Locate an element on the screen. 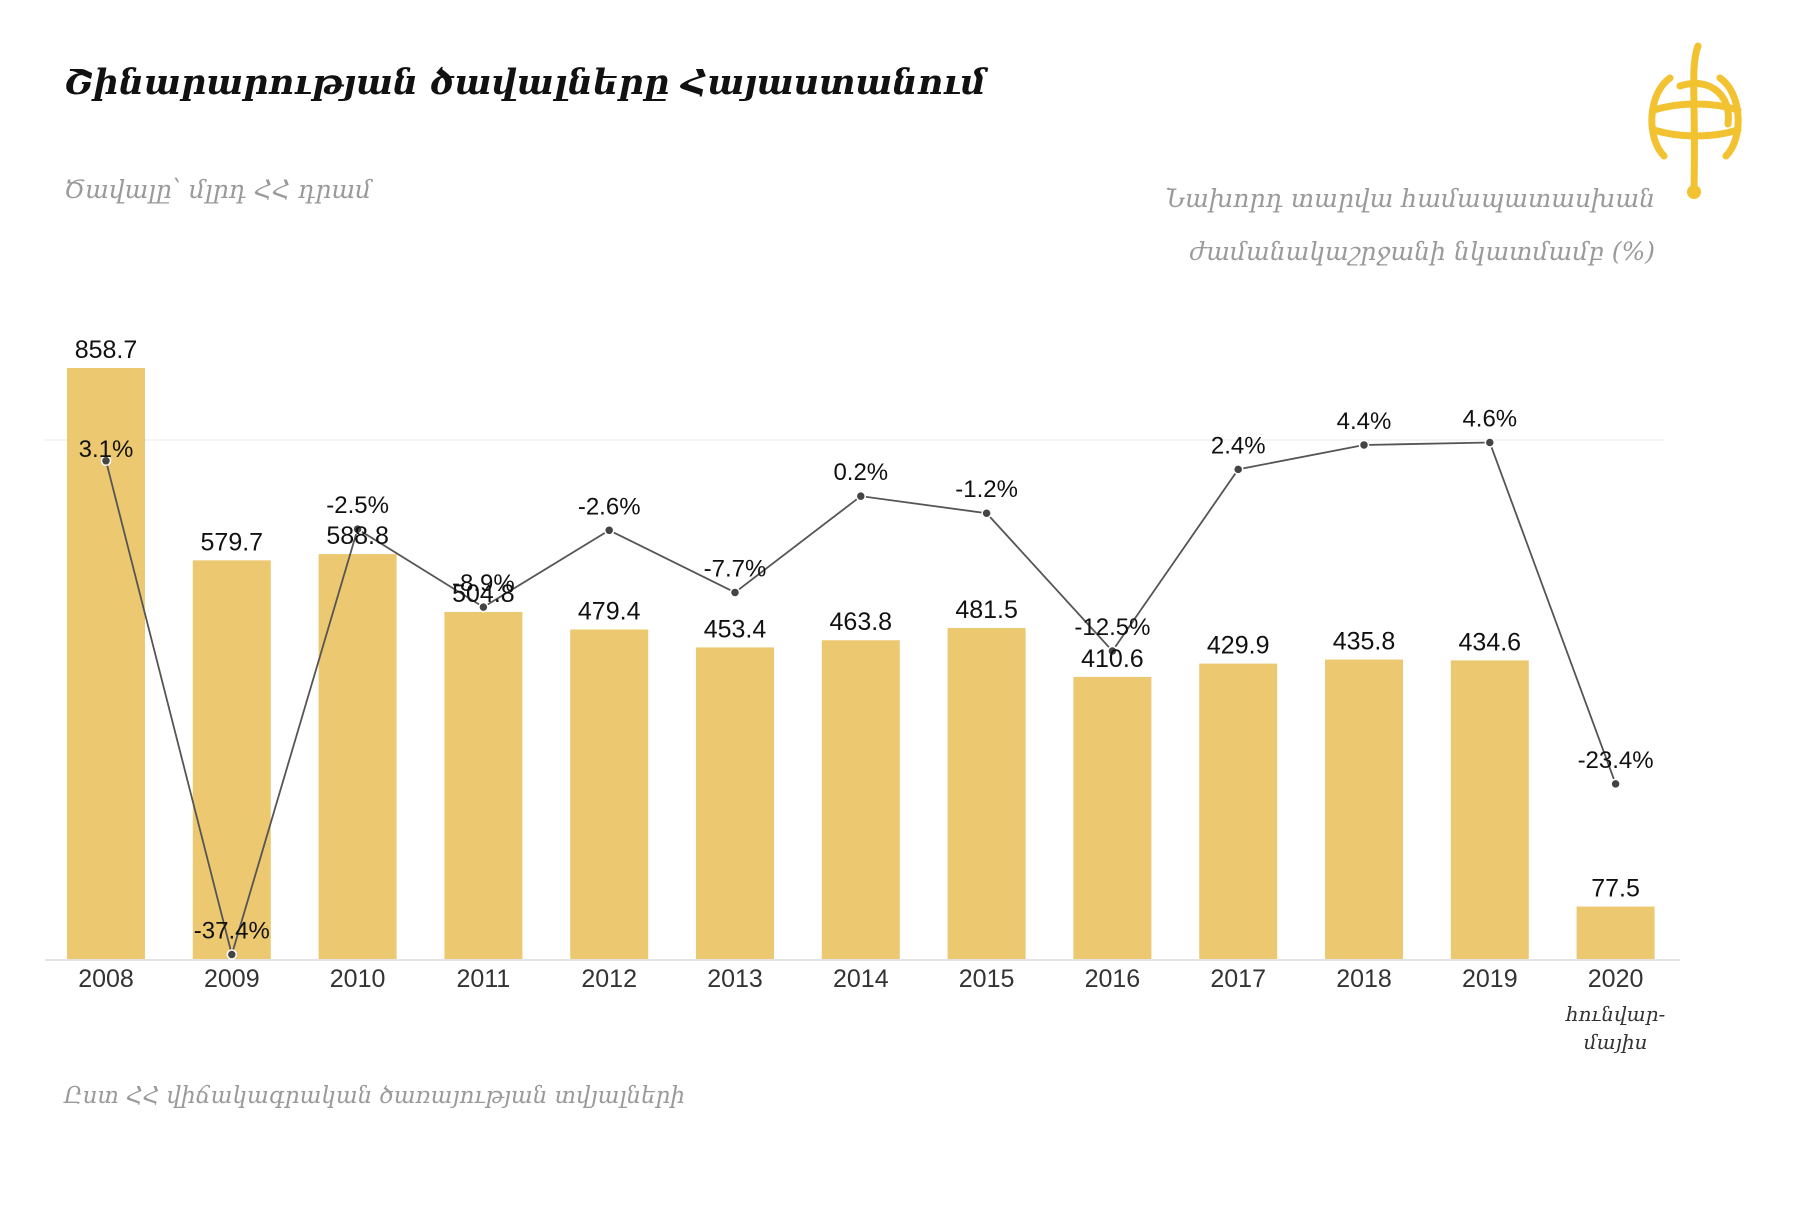 The image size is (1800, 1220). bar-value-label-2019: 434.6 is located at coordinates (1490, 642).